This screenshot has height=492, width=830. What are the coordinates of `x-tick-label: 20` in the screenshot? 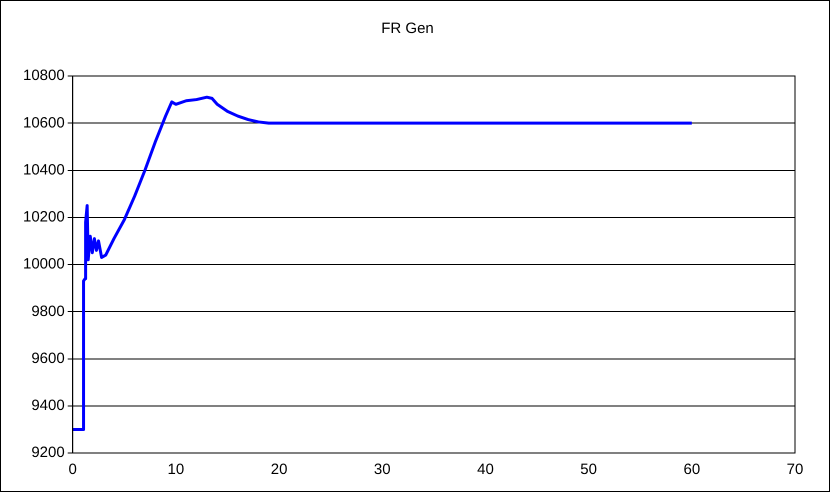 It's located at (279, 469).